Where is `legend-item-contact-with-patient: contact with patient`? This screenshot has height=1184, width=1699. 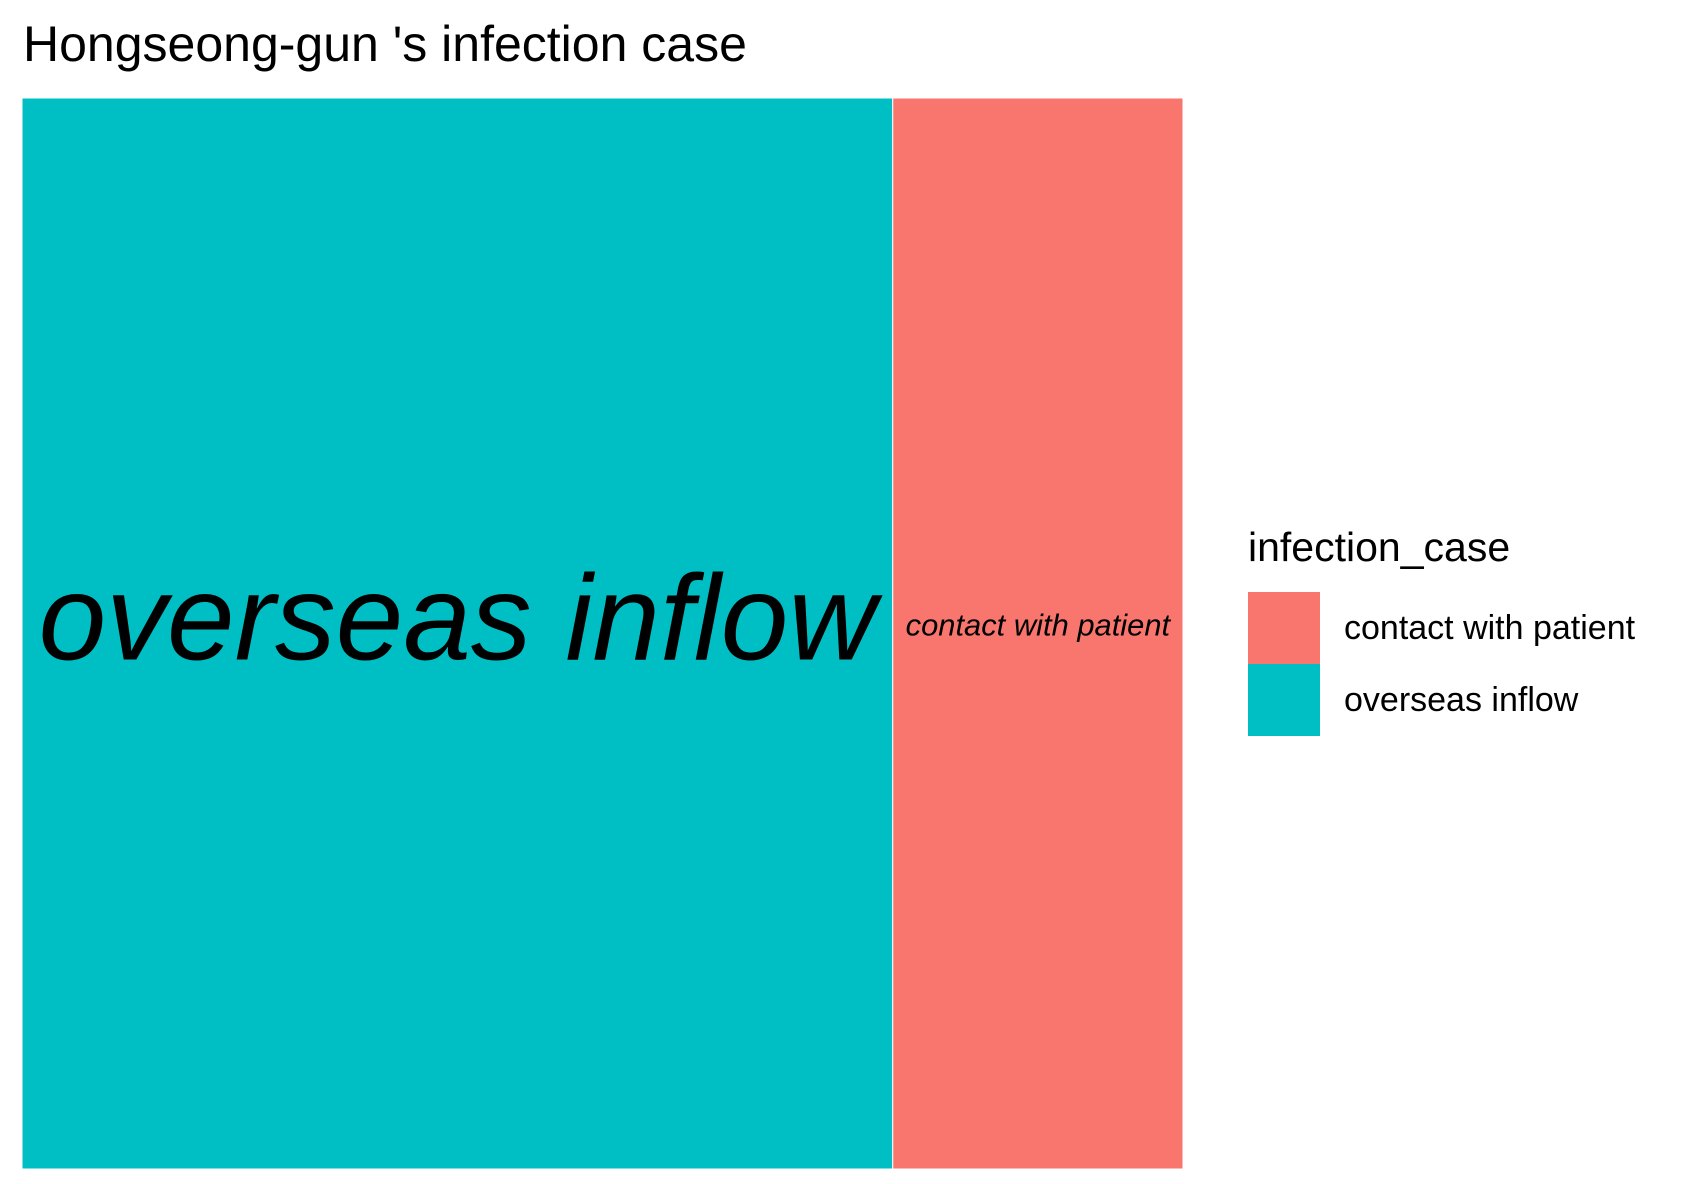 legend-item-contact-with-patient: contact with patient is located at coordinates (1468, 628).